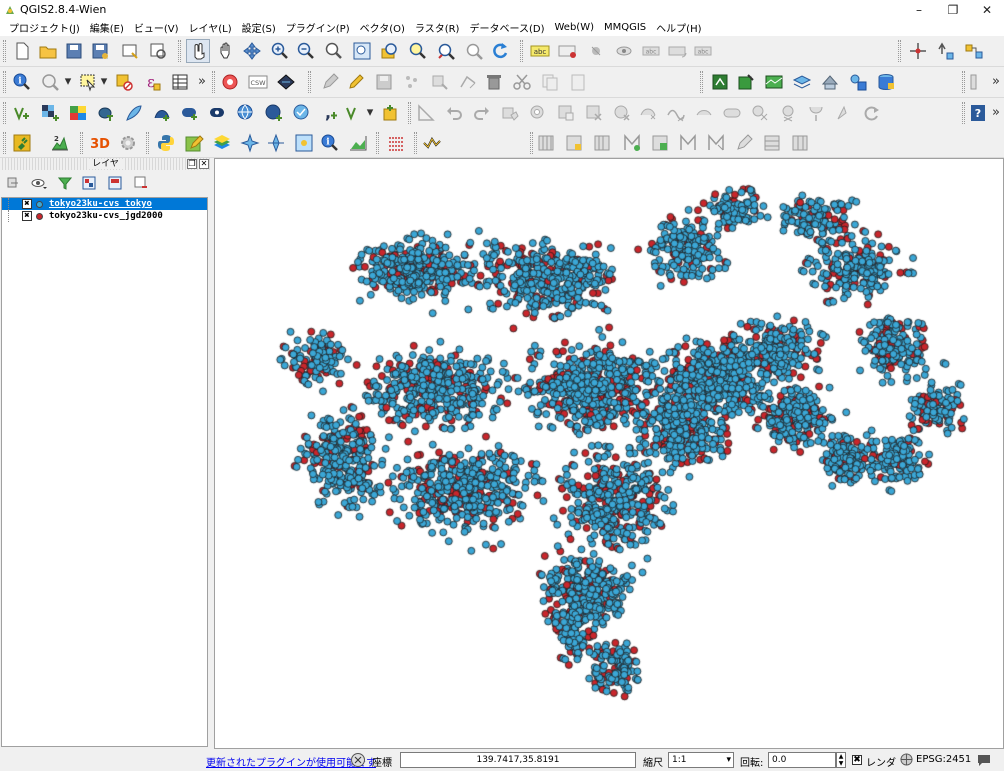 Image resolution: width=1004 pixels, height=771 pixels. I want to click on processing-settings-button, so click(128, 143).